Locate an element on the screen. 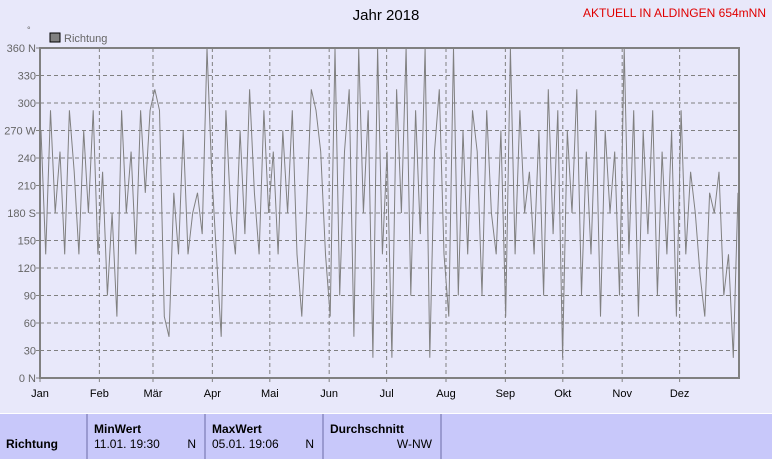 This screenshot has height=459, width=772. min-dir: N is located at coordinates (191, 444).